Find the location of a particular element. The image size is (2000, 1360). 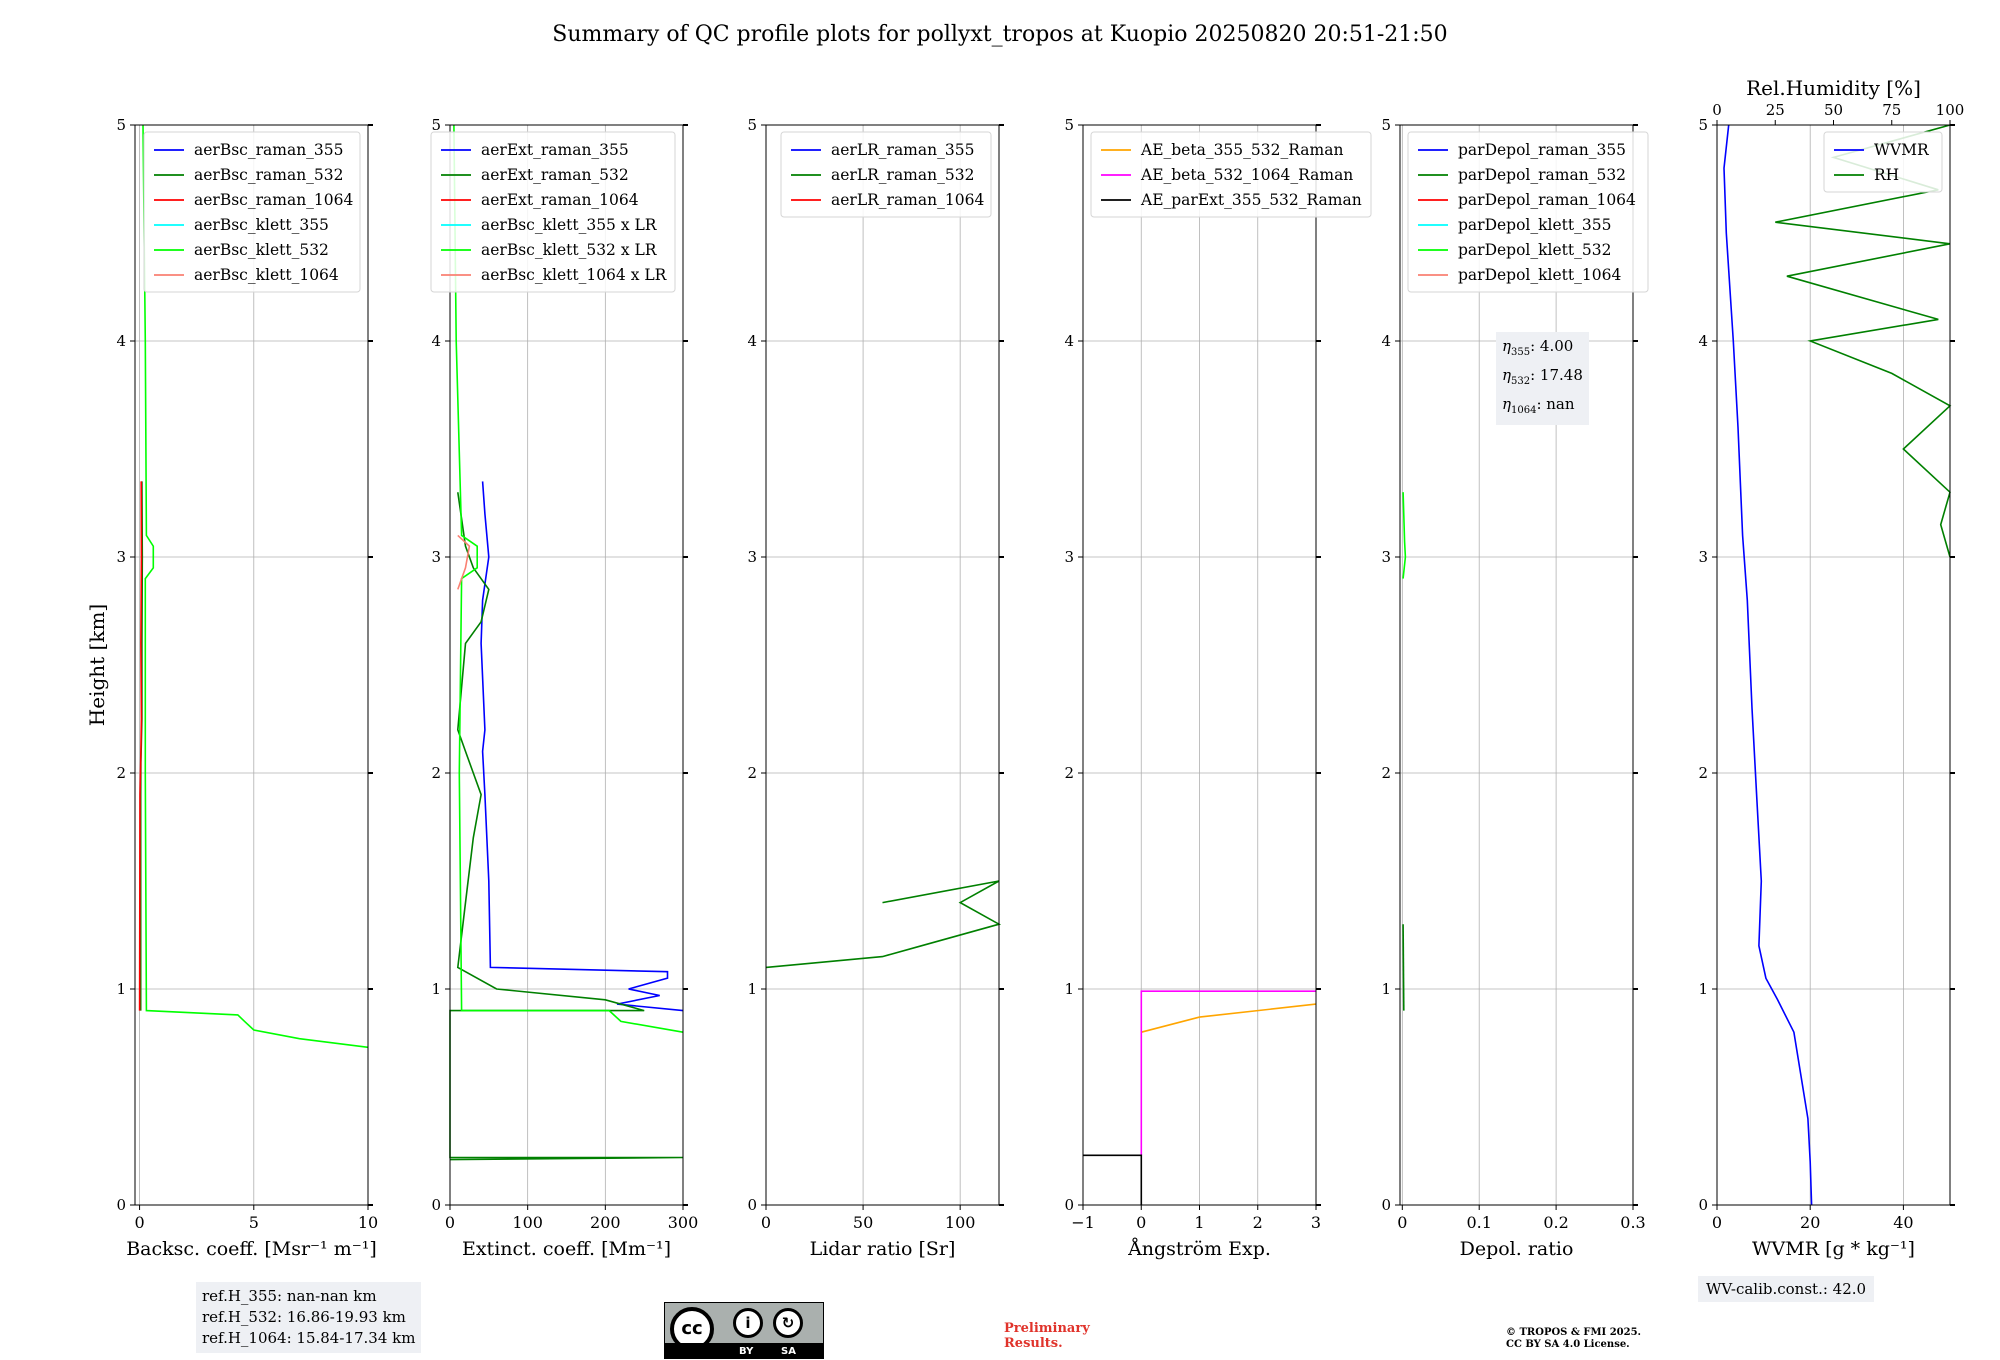

preliminary-line-1: Preliminary is located at coordinates (1047, 1328).